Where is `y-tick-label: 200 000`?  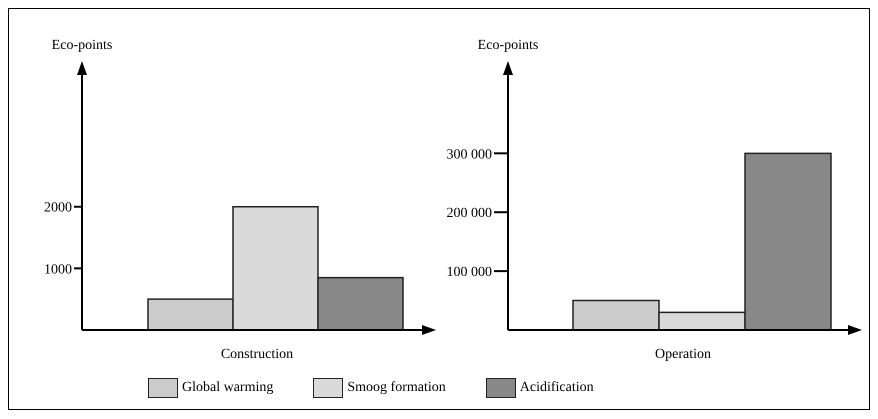
y-tick-label: 200 000 is located at coordinates (469, 214).